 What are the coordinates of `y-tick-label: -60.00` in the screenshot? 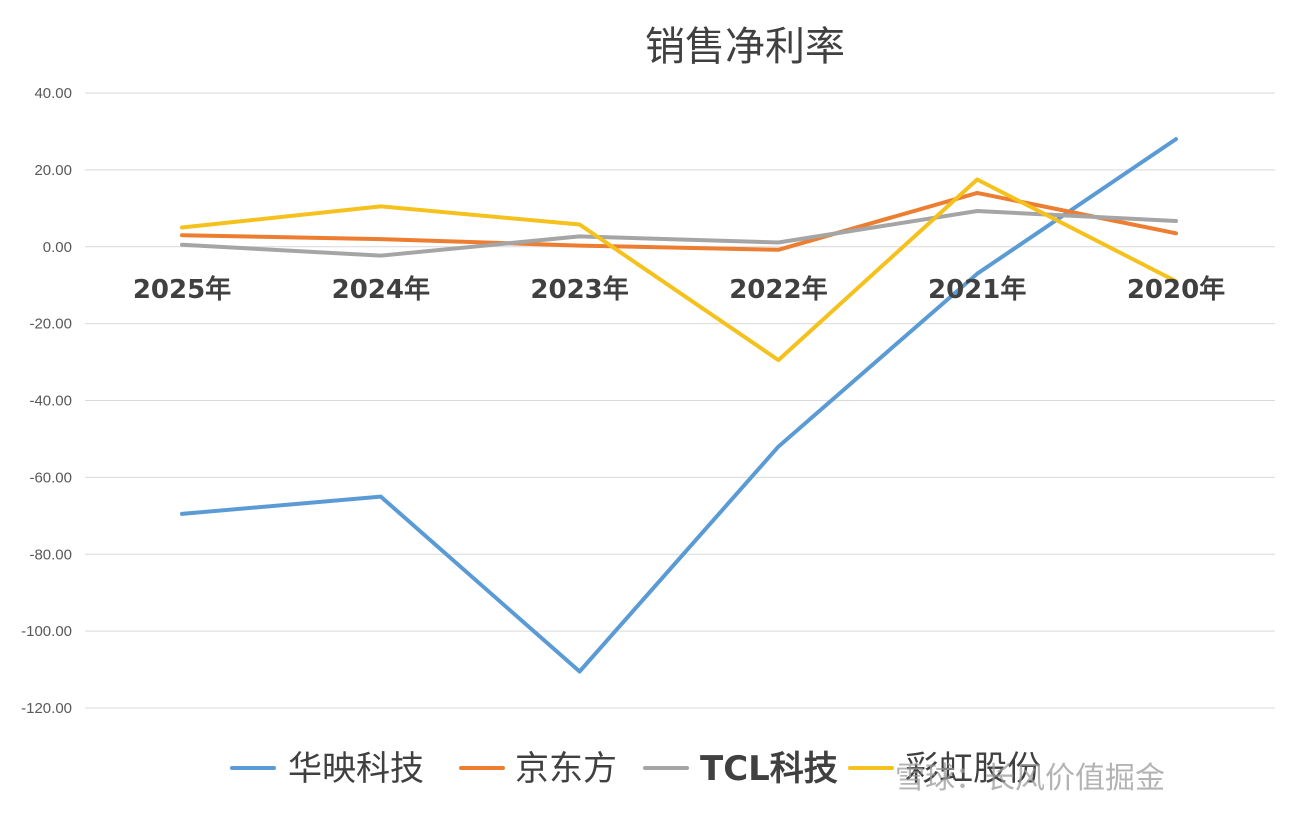 It's located at (50, 477).